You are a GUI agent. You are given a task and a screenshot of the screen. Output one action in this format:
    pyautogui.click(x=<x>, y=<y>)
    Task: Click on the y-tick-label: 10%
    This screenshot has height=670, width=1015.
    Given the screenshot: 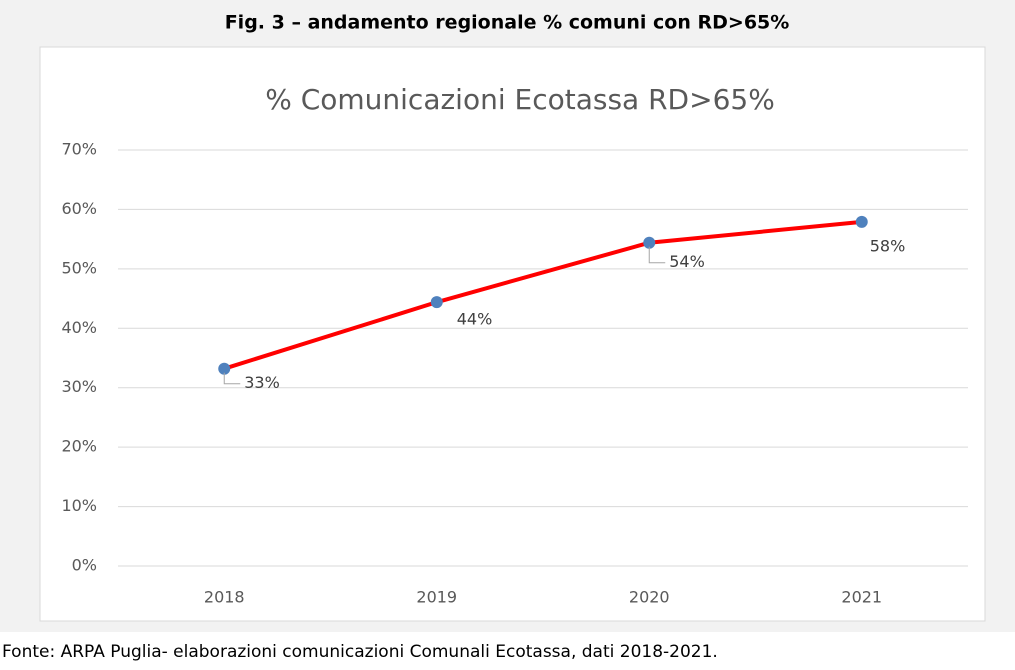 What is the action you would take?
    pyautogui.click(x=79, y=505)
    